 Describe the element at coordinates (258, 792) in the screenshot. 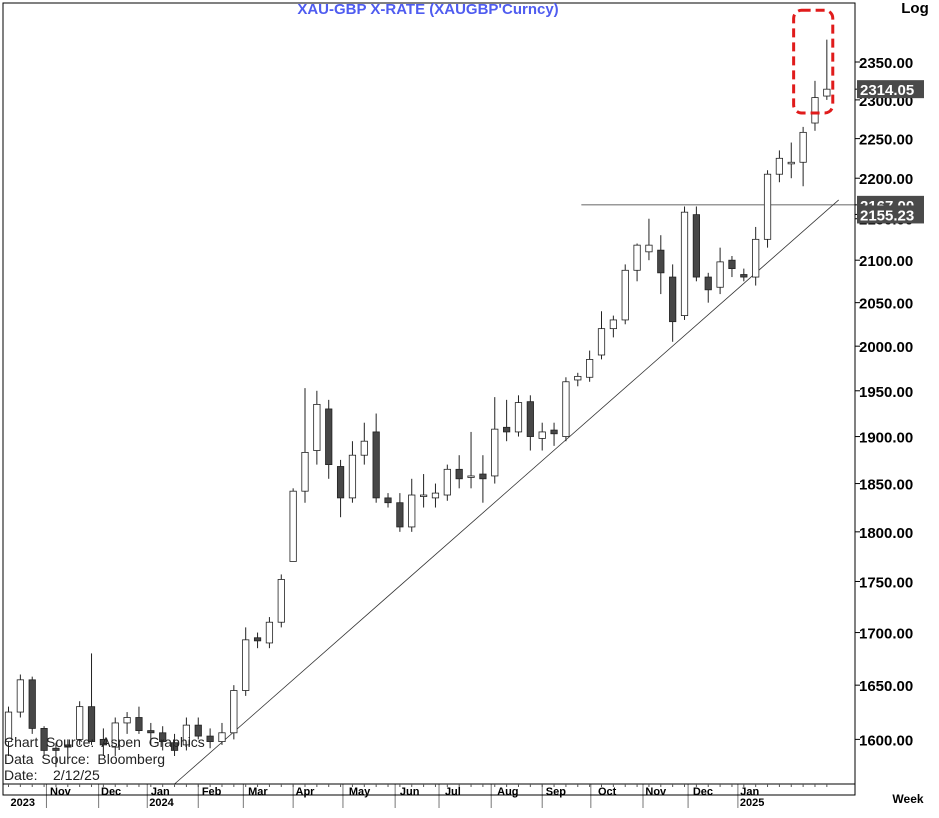

I see `x-month-label: Mar` at that location.